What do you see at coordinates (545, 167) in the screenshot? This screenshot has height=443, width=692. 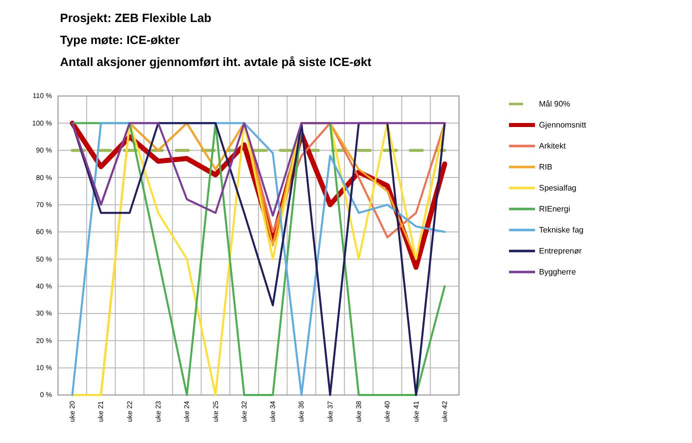 I see `legend-label: RIB` at bounding box center [545, 167].